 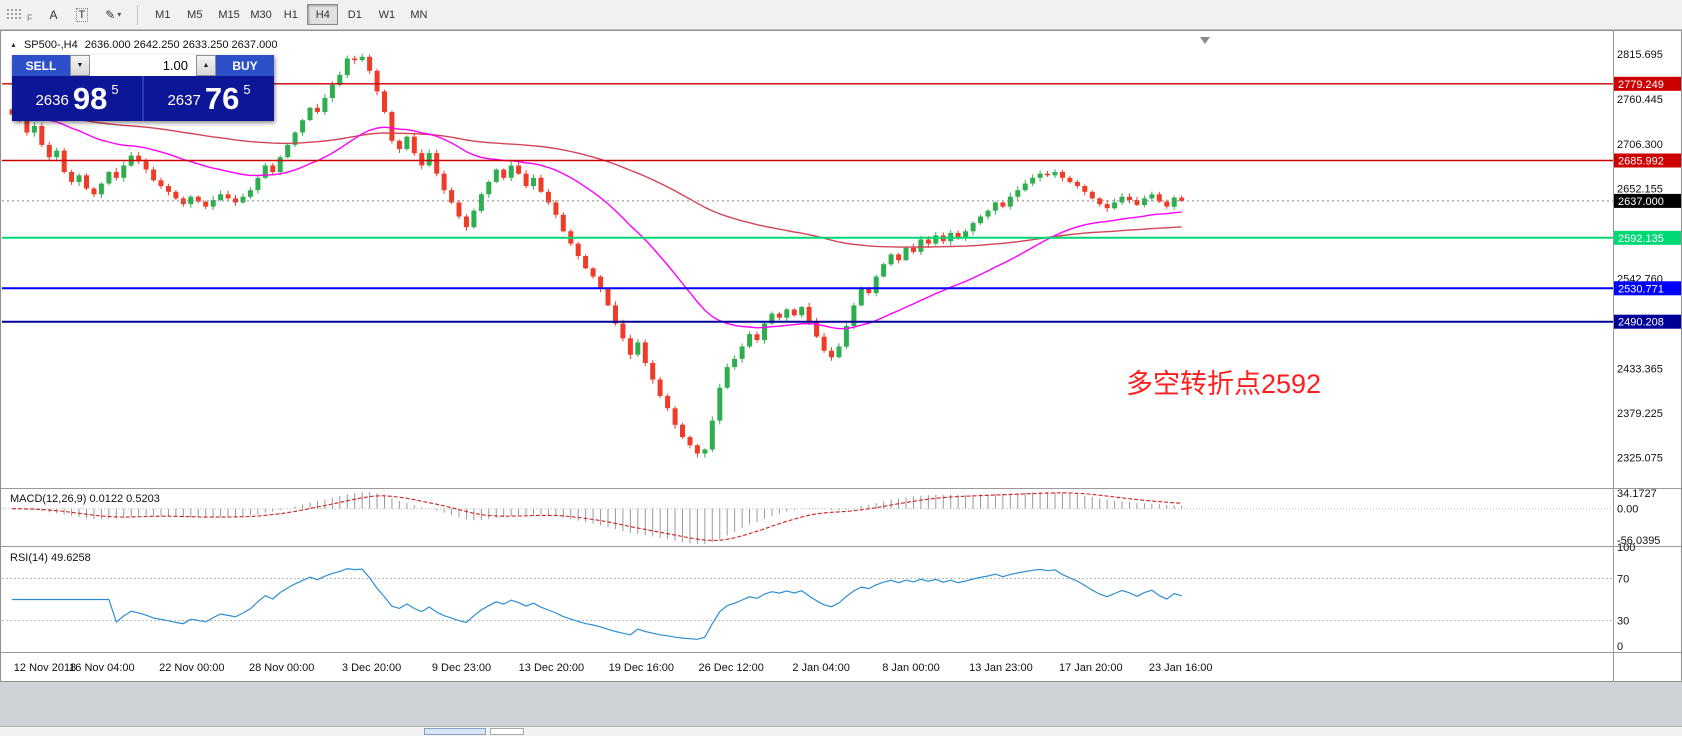 I want to click on buy-price-display: 2637 76 5, so click(x=209, y=98).